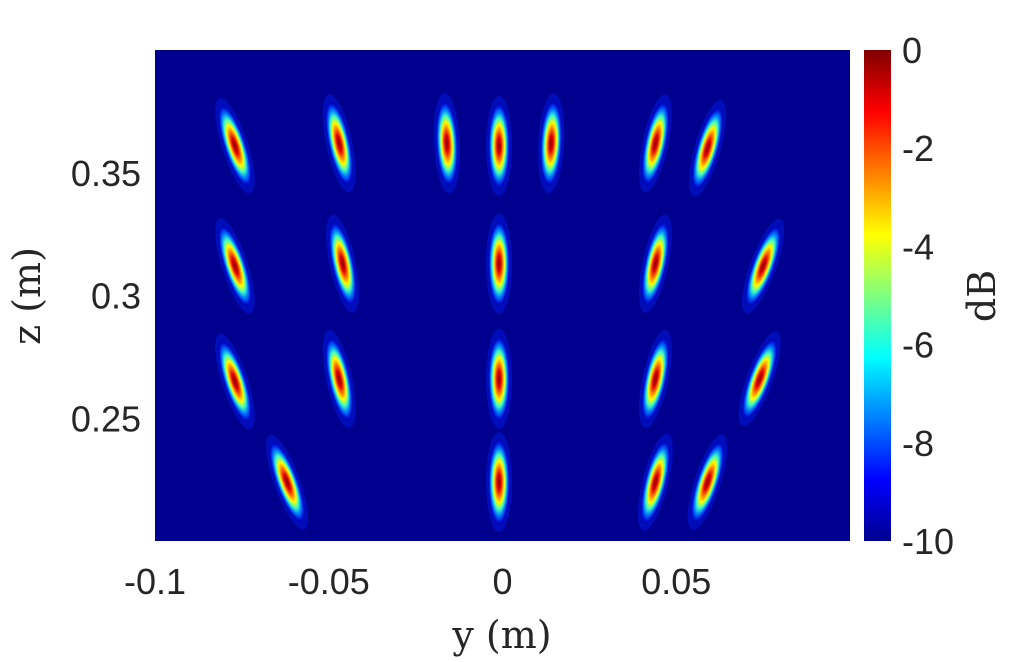 The width and height of the screenshot is (1014, 662). What do you see at coordinates (417, 581) in the screenshot?
I see `x-axis-ticks: -0.1 -0.05 0 0.05` at bounding box center [417, 581].